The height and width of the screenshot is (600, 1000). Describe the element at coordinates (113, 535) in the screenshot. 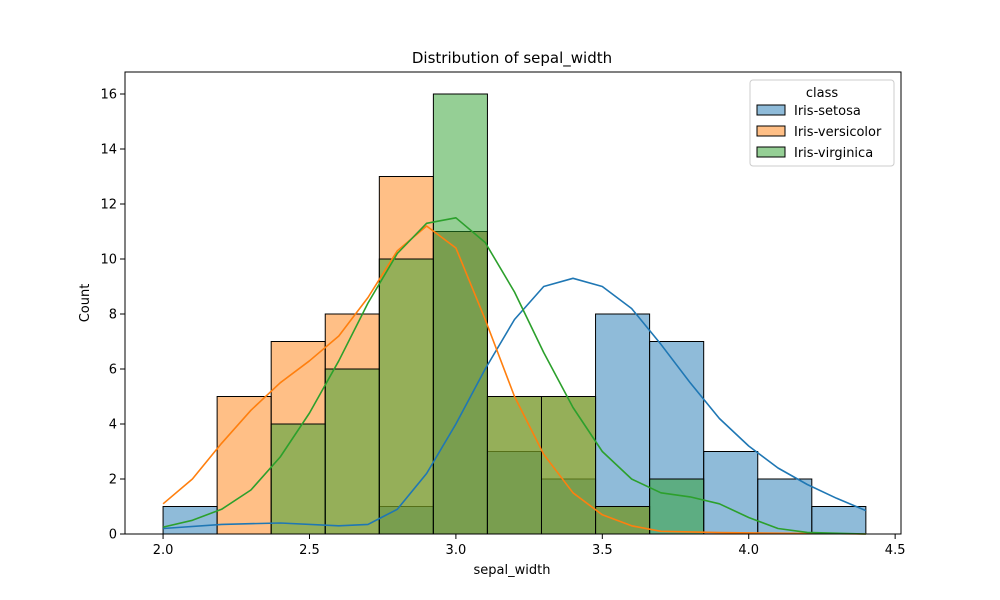

I see `y-tick-label: 0` at that location.